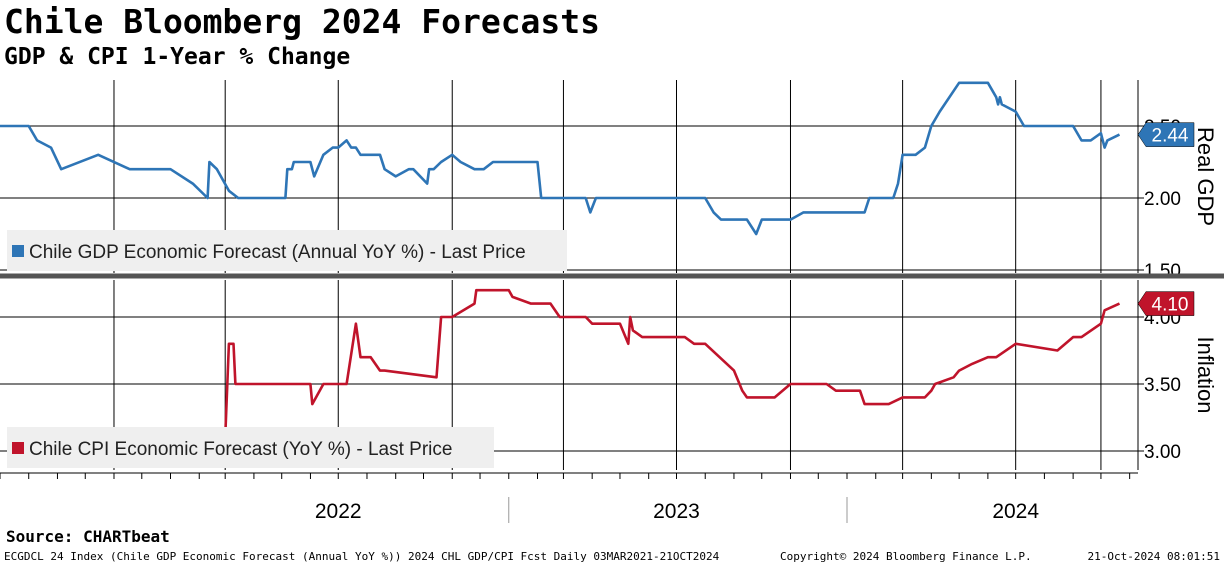 The image size is (1224, 566). I want to click on footer-timestamp: 21-Oct-2024 08:01:51, so click(1153, 556).